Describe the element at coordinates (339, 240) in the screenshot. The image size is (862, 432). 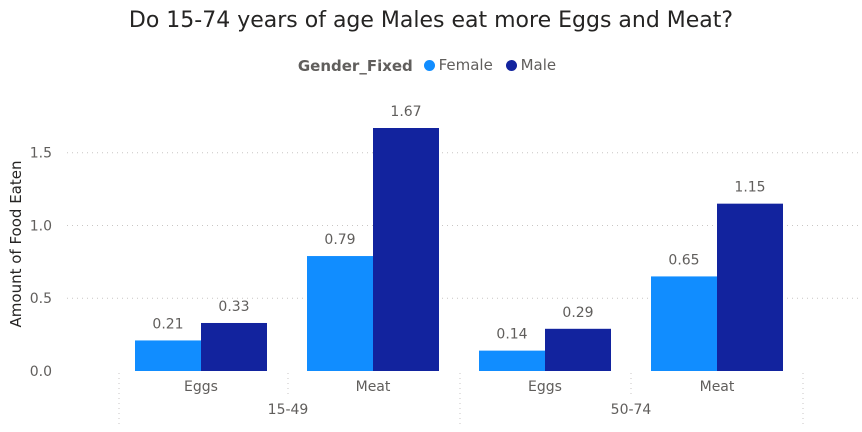
I see `data-label: 0.79` at that location.